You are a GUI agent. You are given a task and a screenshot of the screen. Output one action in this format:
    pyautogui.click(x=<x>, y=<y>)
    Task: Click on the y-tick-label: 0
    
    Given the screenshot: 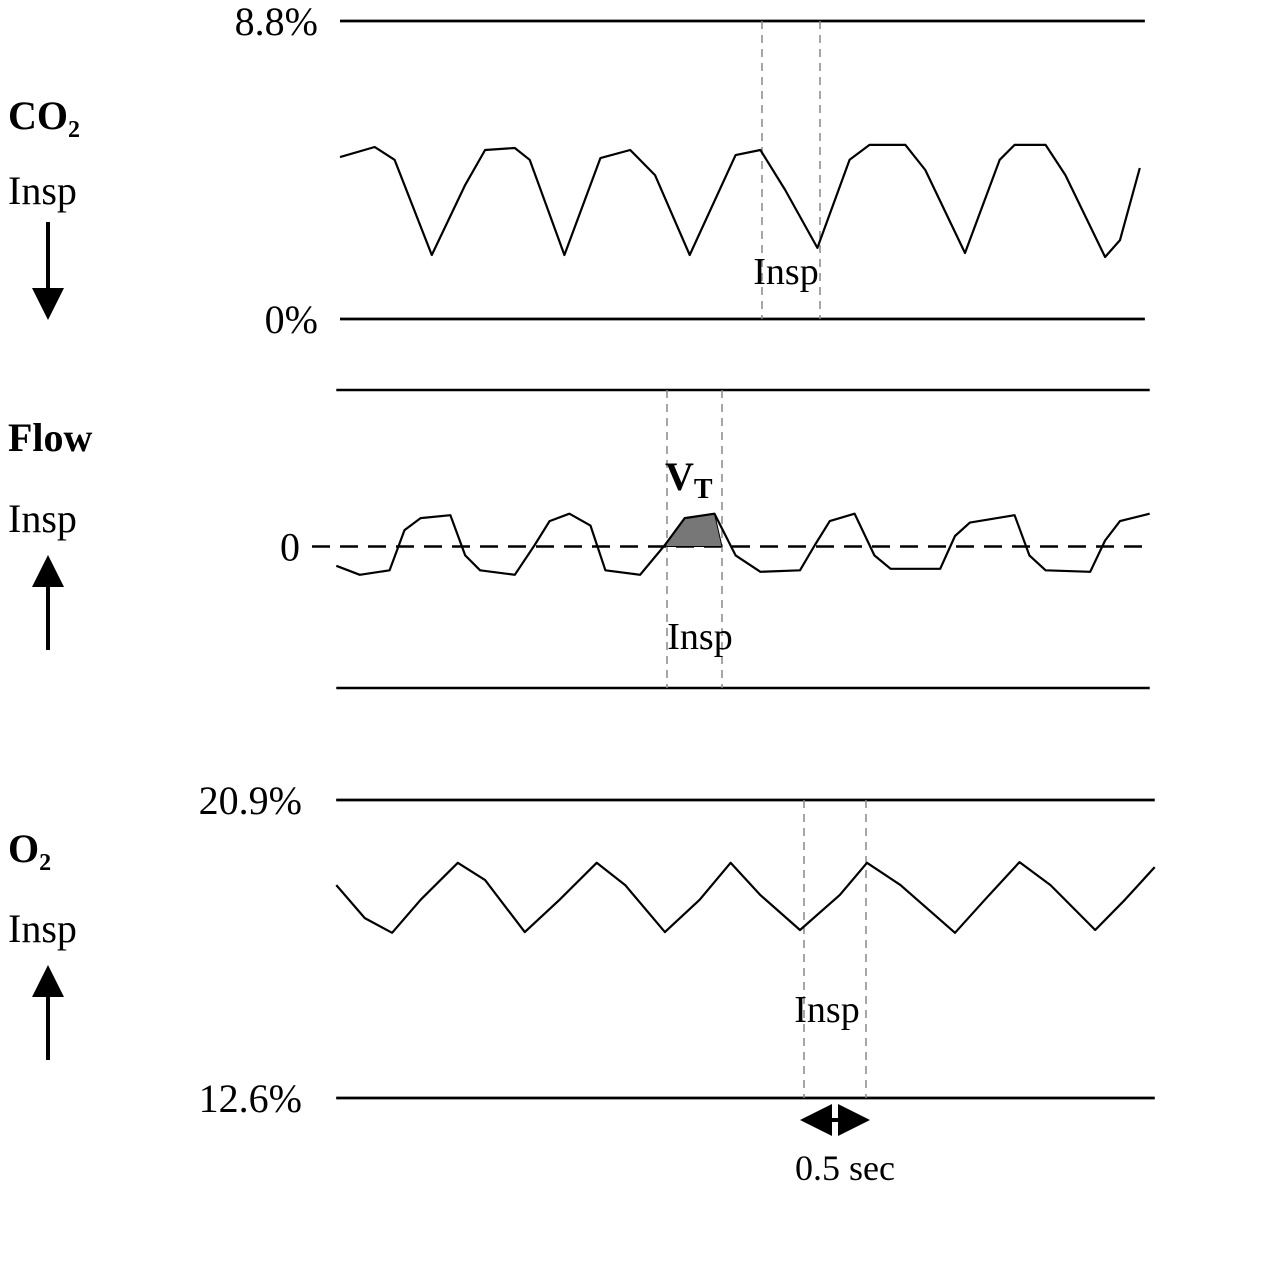 What is the action you would take?
    pyautogui.click(x=290, y=546)
    